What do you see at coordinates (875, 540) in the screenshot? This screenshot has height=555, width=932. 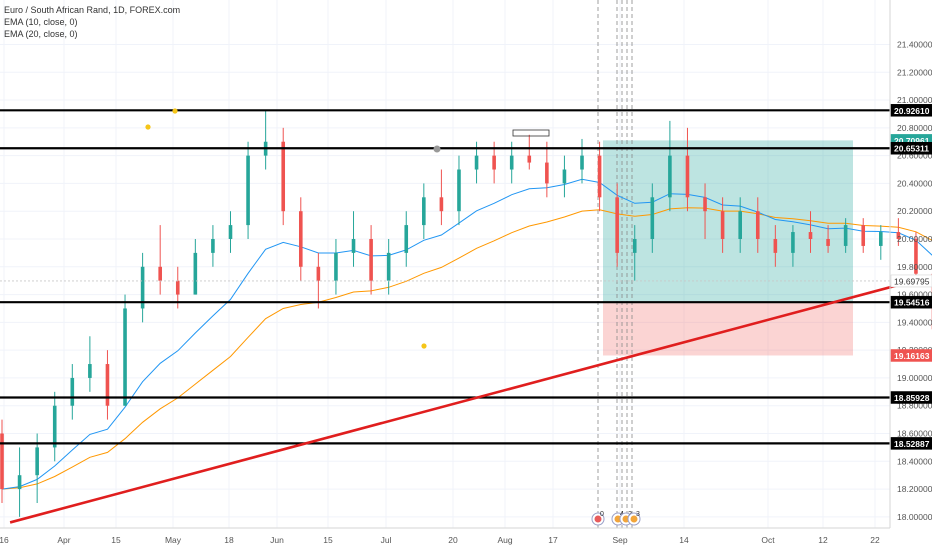 I see `time-tick-label: 22` at bounding box center [875, 540].